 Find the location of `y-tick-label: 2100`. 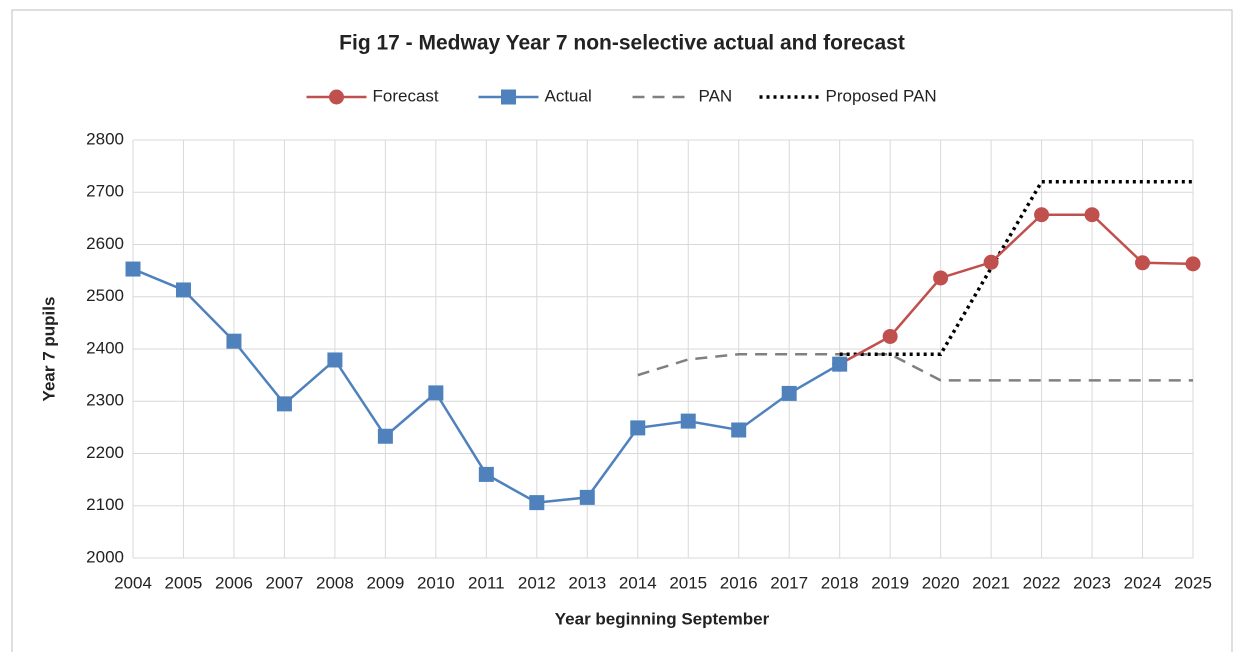

y-tick-label: 2100 is located at coordinates (105, 504).